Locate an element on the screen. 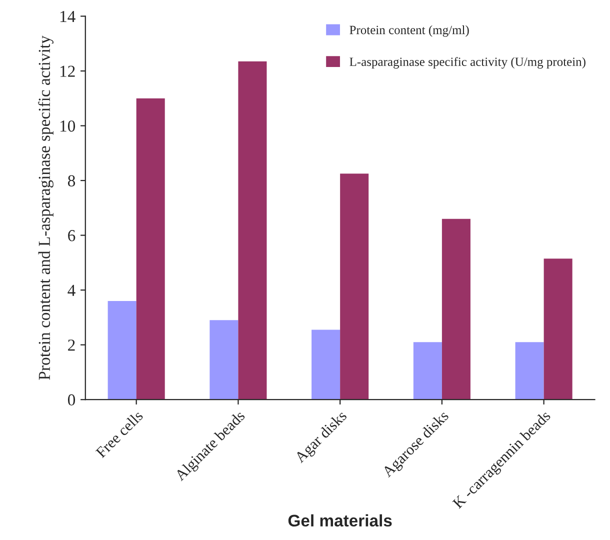 The width and height of the screenshot is (610, 540). legend-label: Protein content (mg/ml) is located at coordinates (409, 31).